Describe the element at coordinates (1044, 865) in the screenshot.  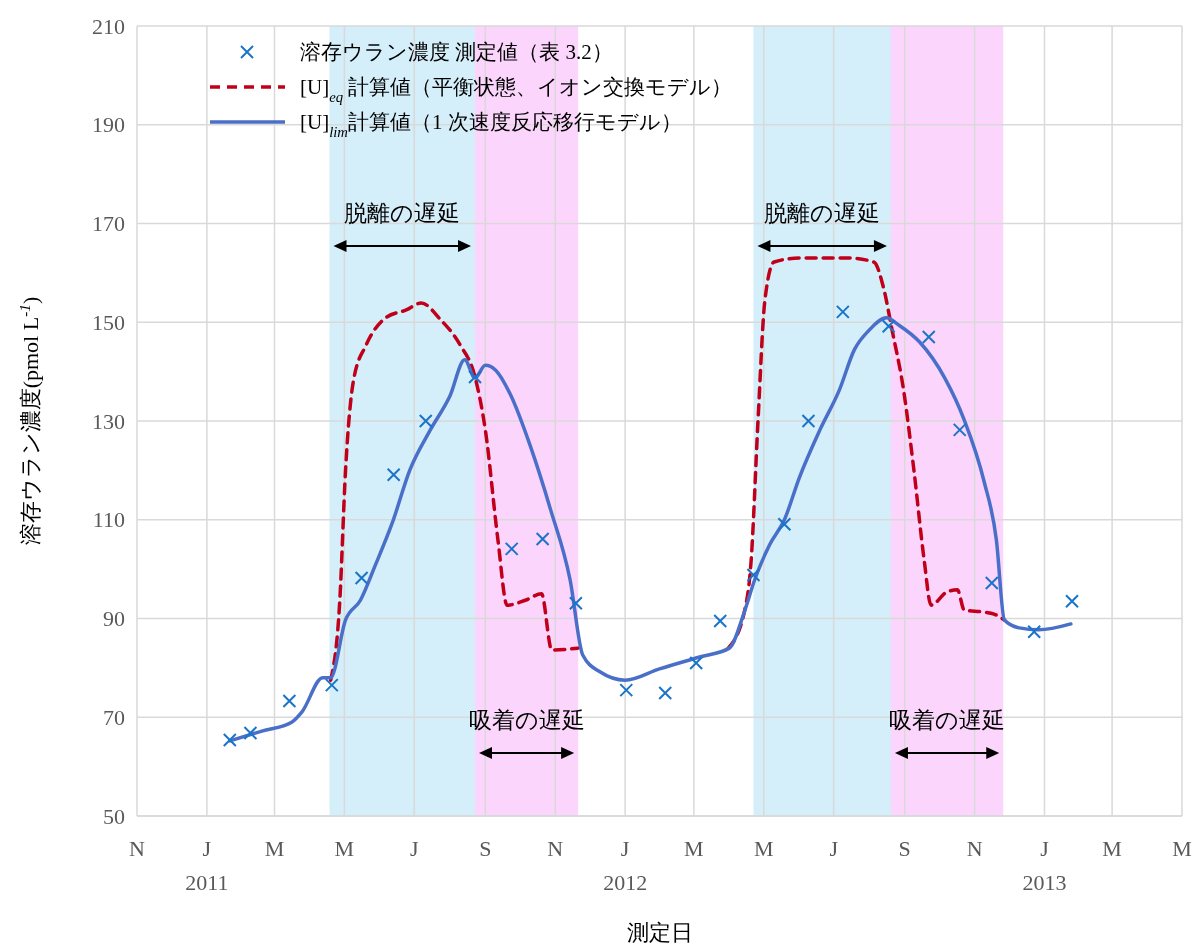
I see `x-tick-label: J 2013` at that location.